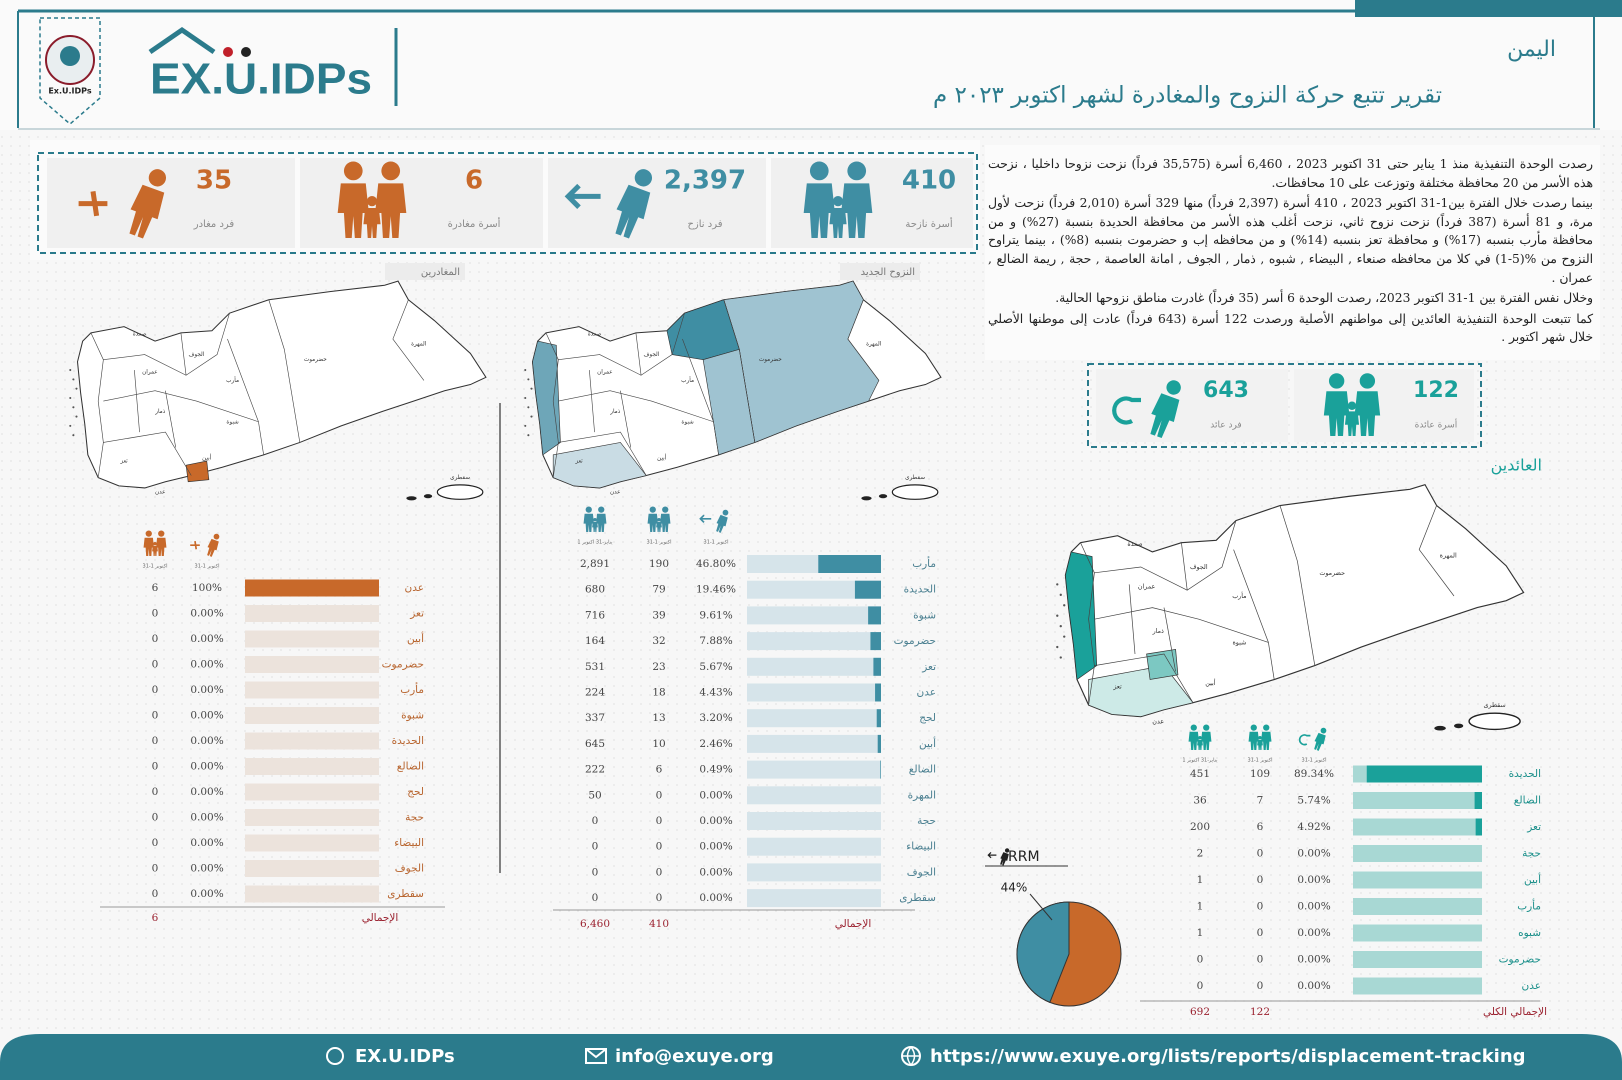 This screenshot has width=1622, height=1080. Describe the element at coordinates (1041, 907) in the screenshot. I see `pie-leader` at that location.